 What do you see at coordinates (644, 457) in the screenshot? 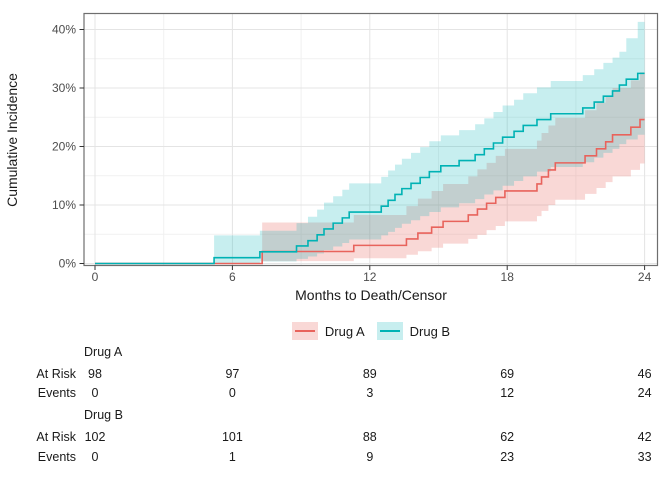
I see `risk-events-value: 33` at bounding box center [644, 457].